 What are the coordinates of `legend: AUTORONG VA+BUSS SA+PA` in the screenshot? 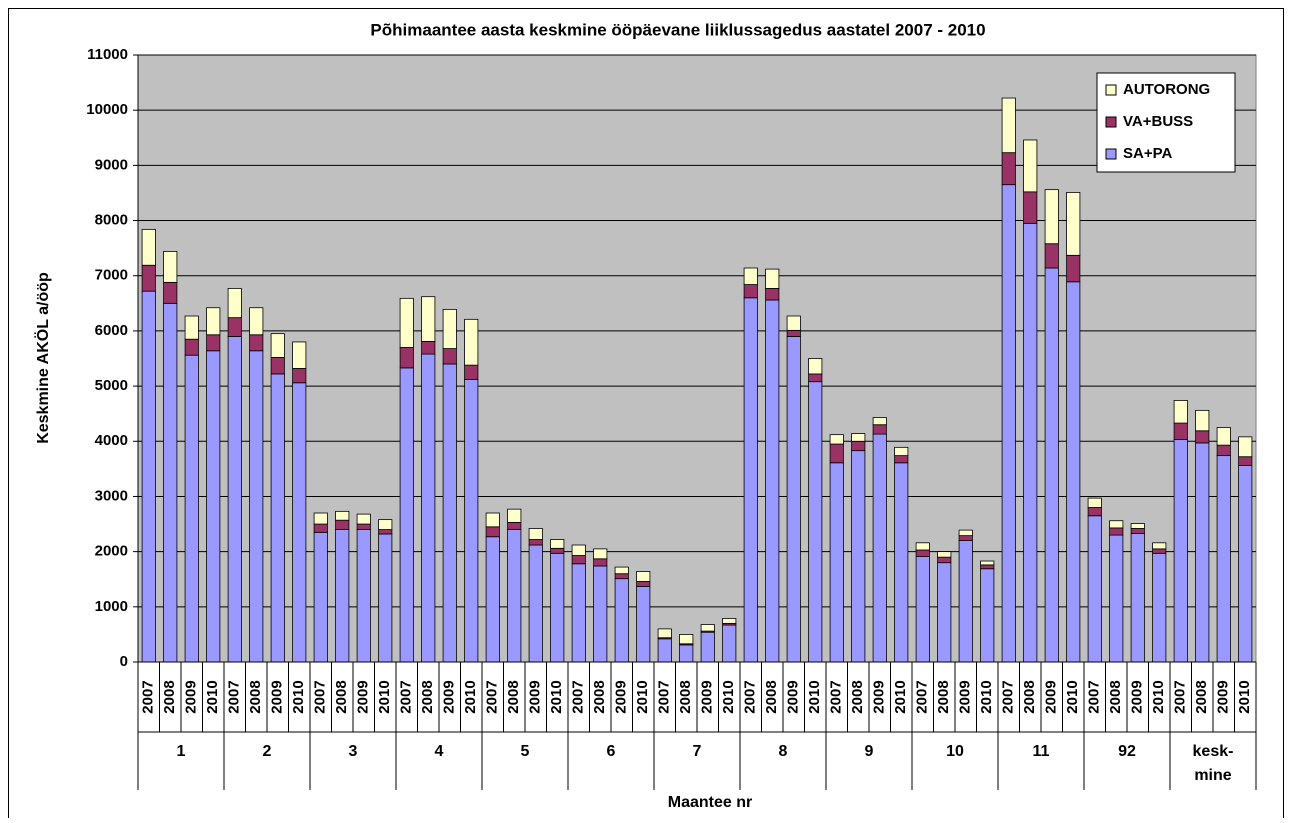 It's located at (1166, 122).